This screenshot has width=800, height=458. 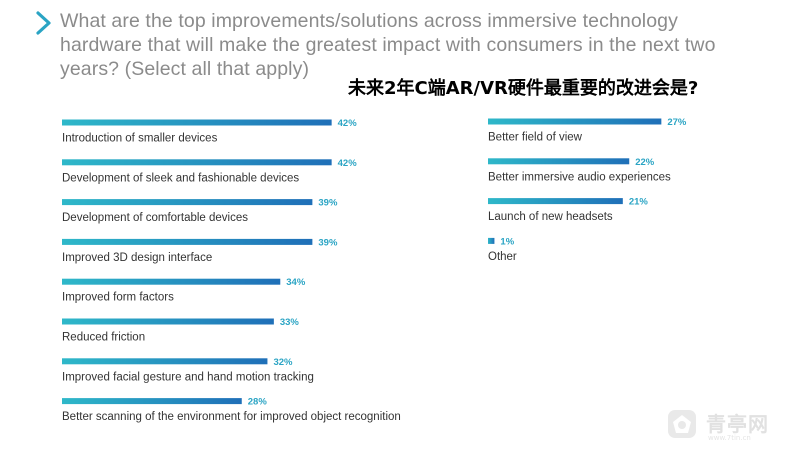 What do you see at coordinates (140, 139) in the screenshot?
I see `category-label: Introduction of smaller devices` at bounding box center [140, 139].